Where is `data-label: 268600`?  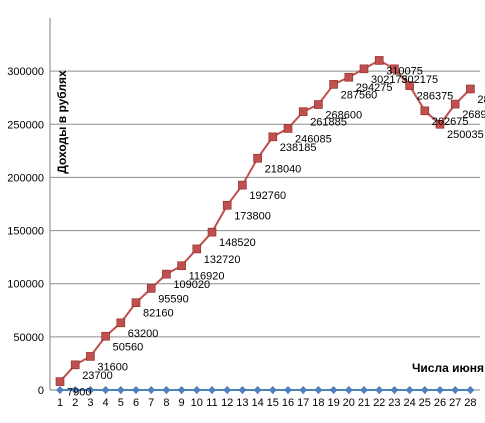 data-label: 268600 is located at coordinates (343, 116).